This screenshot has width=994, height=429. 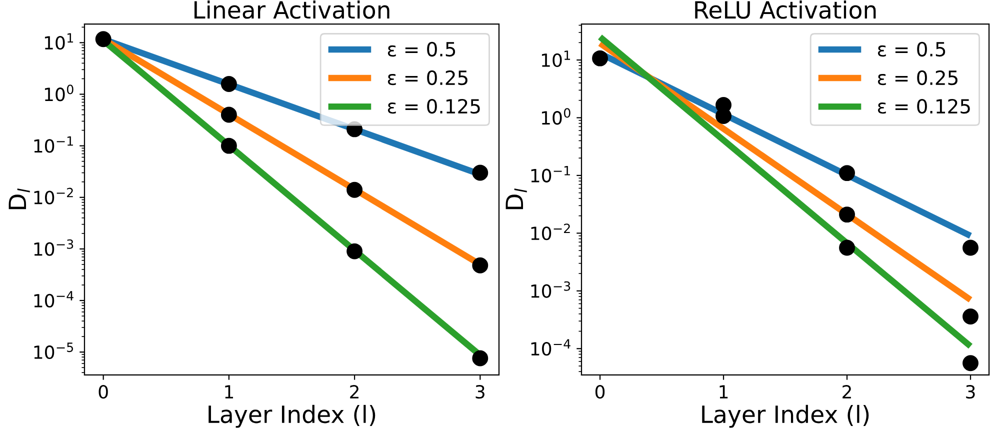 What do you see at coordinates (785, 9) in the screenshot?
I see `chart-title: ReLU Activation` at bounding box center [785, 9].